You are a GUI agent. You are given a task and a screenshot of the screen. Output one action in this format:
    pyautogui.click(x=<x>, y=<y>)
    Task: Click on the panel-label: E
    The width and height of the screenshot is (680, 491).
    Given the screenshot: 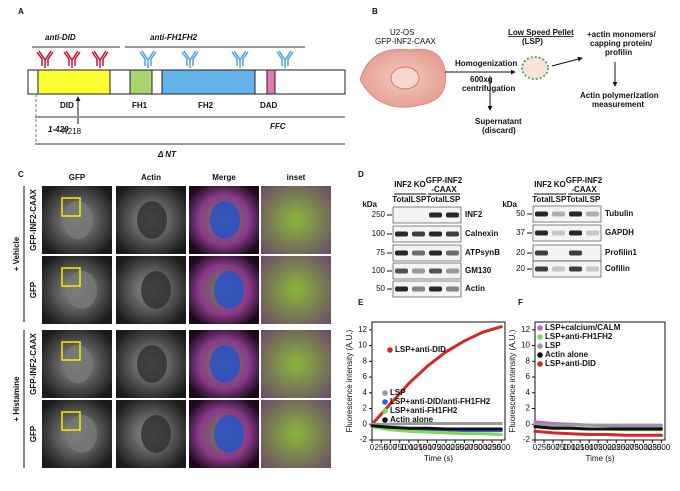 What is the action you would take?
    pyautogui.click(x=361, y=302)
    